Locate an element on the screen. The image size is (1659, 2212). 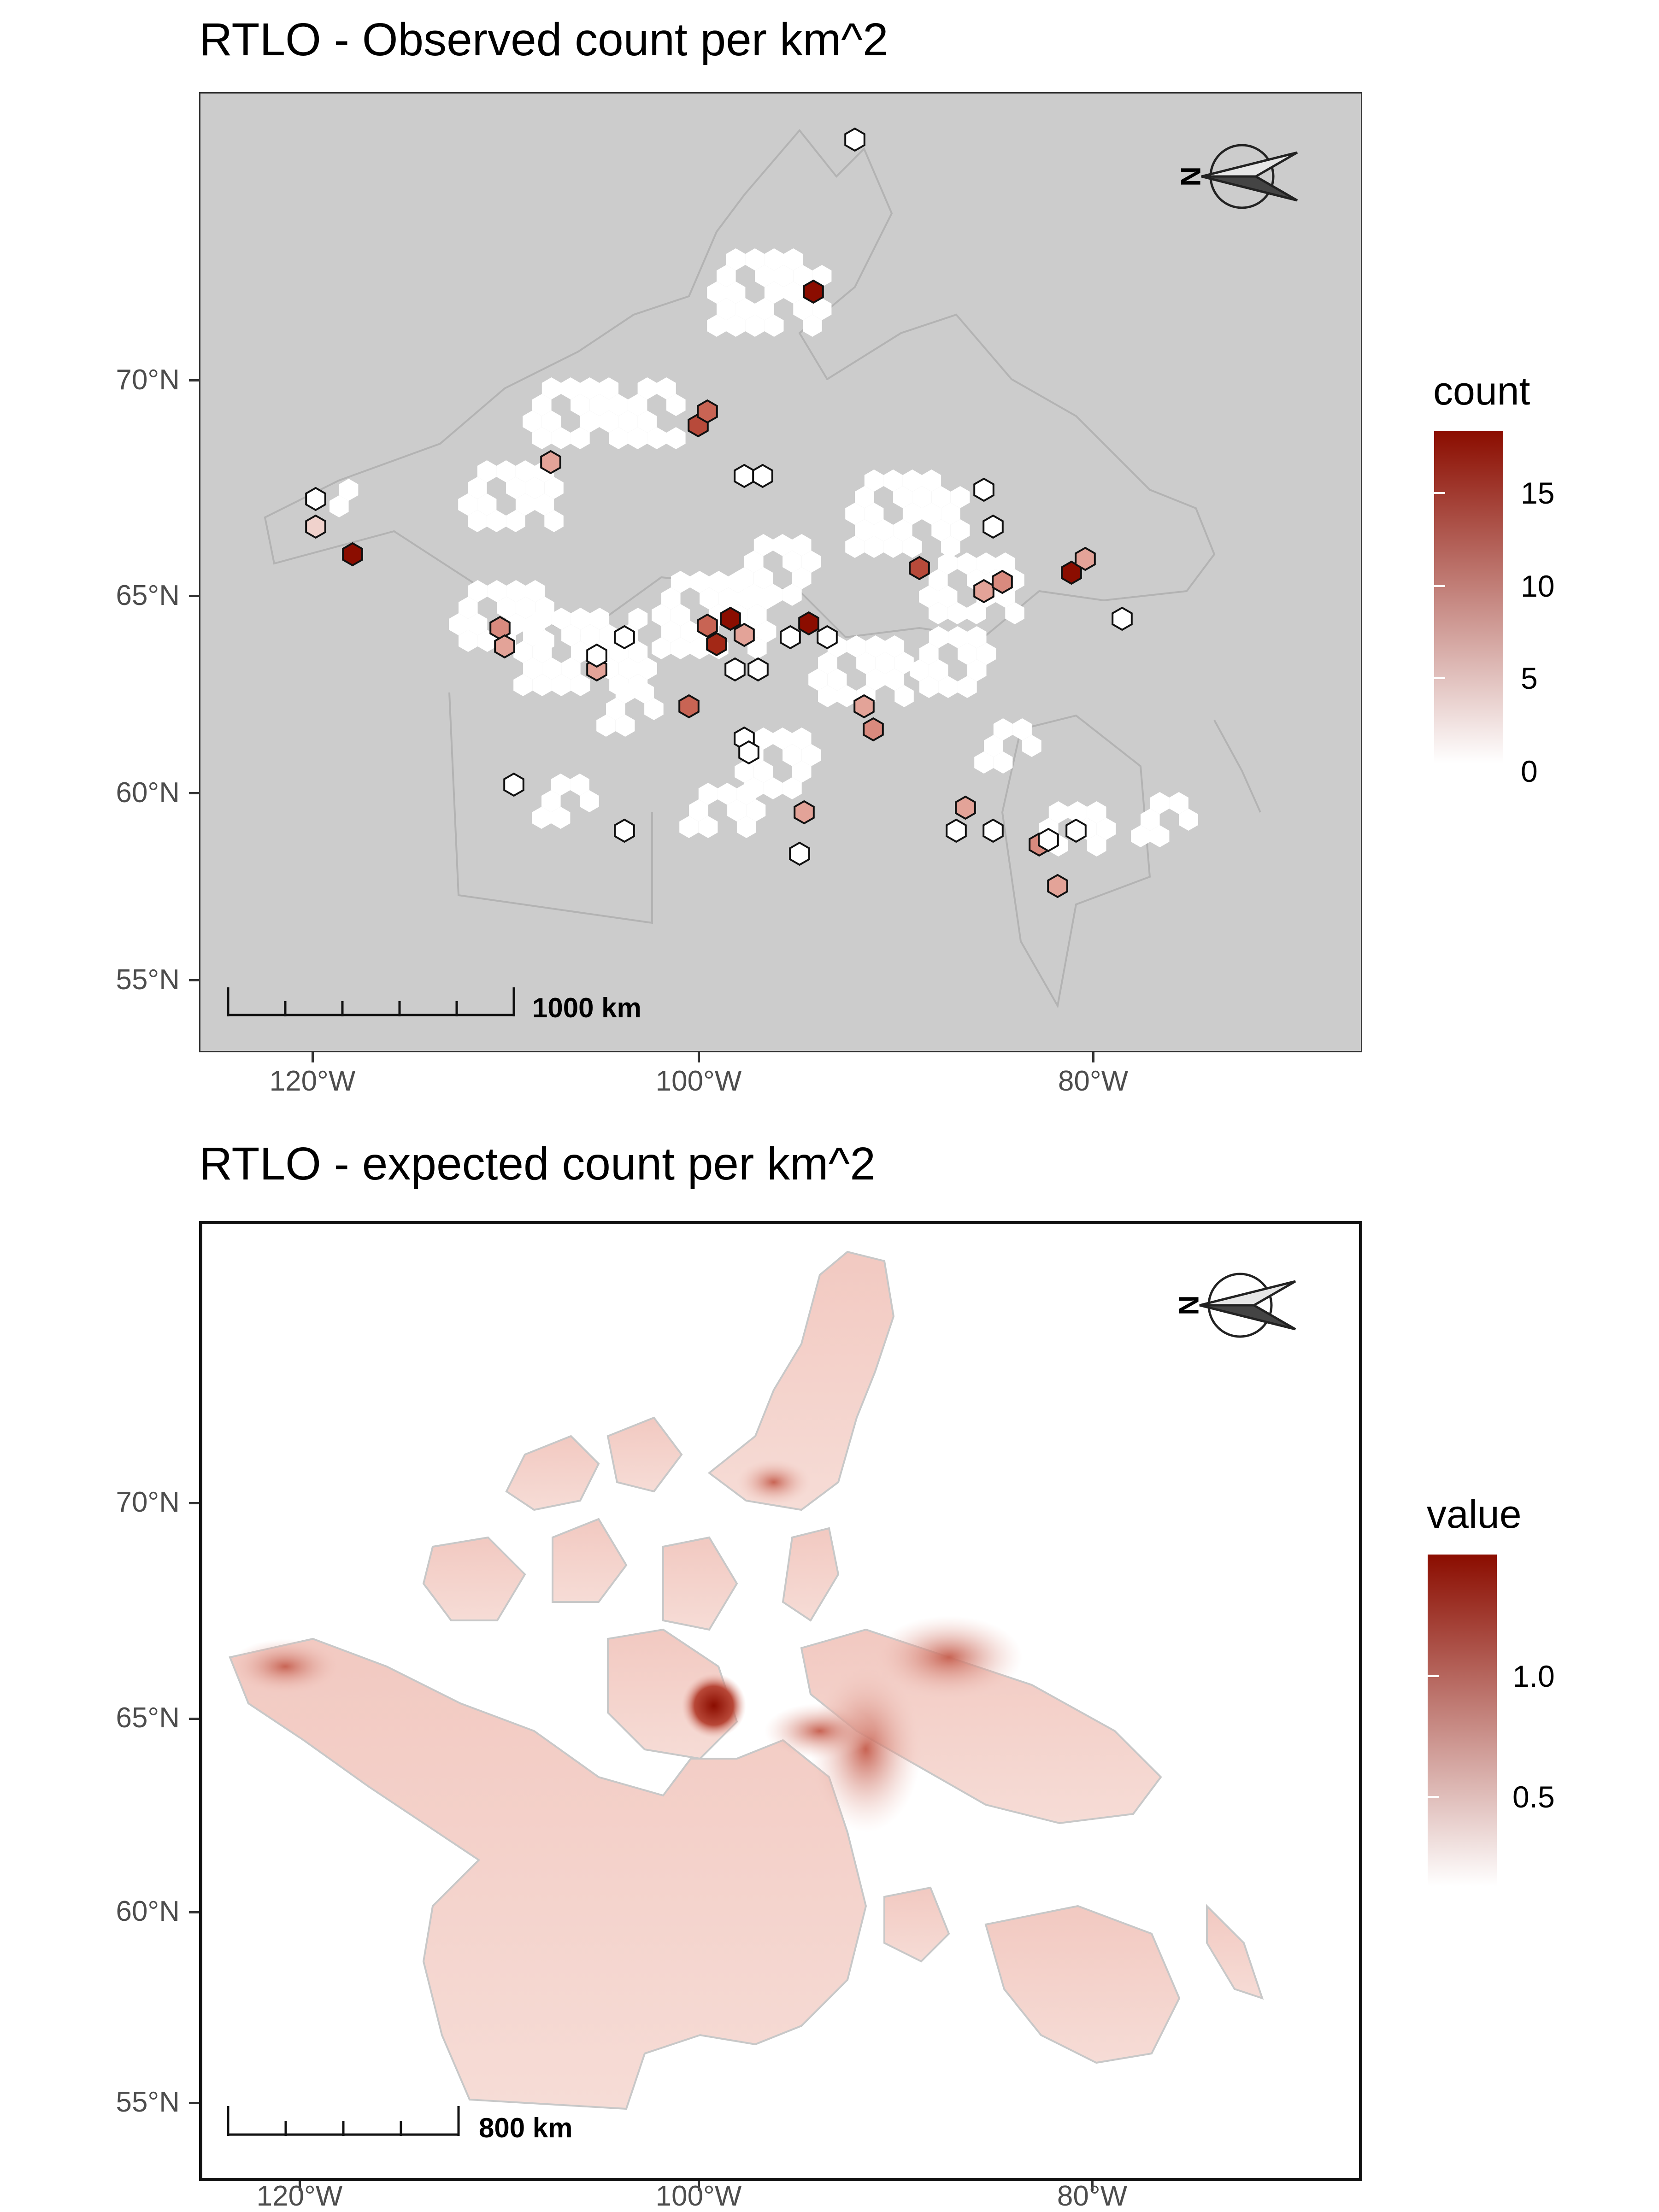
legend-label-10: 10 is located at coordinates (1538, 586).